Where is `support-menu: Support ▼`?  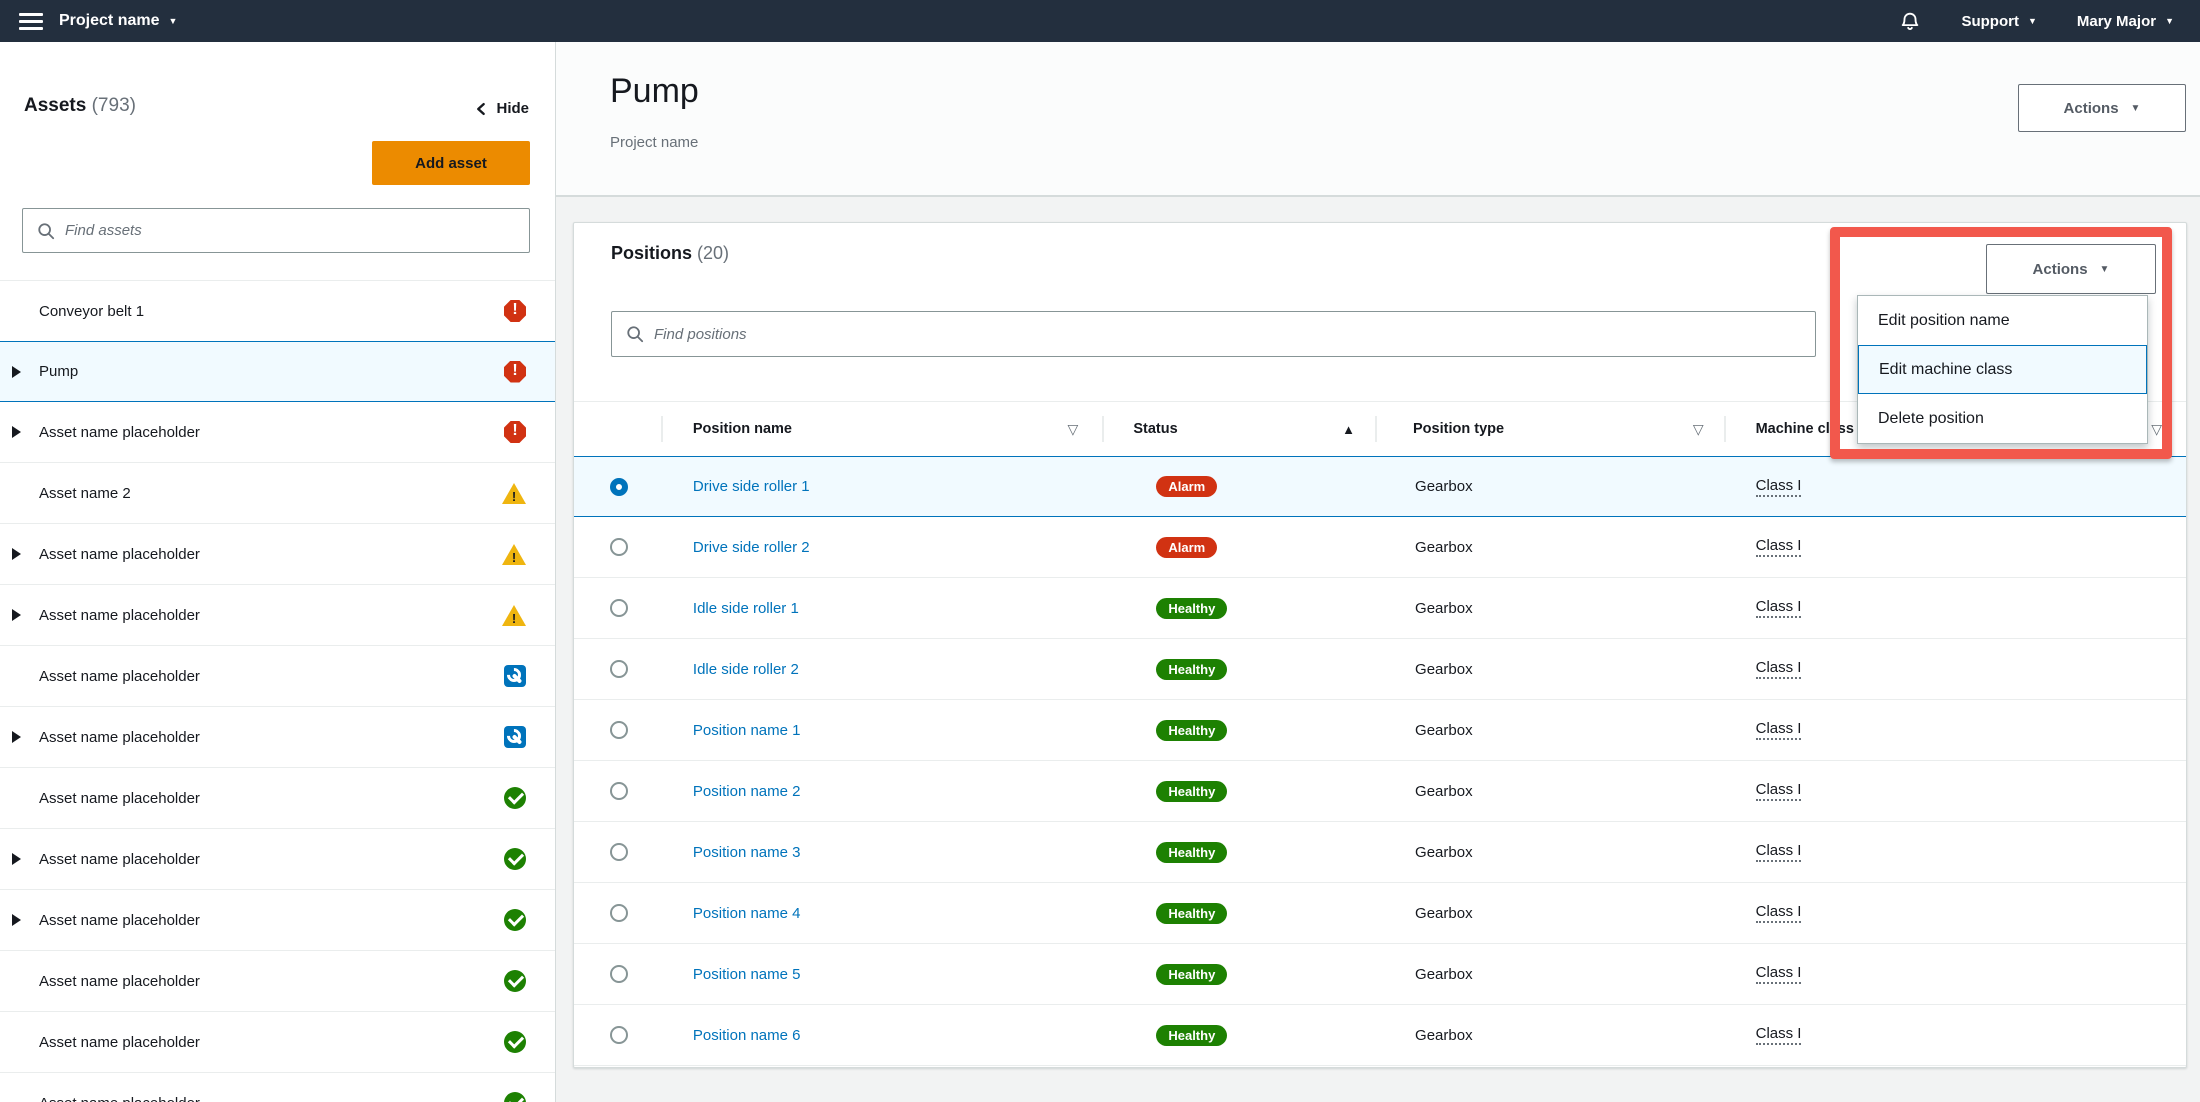
support-menu: Support ▼ is located at coordinates (1998, 21).